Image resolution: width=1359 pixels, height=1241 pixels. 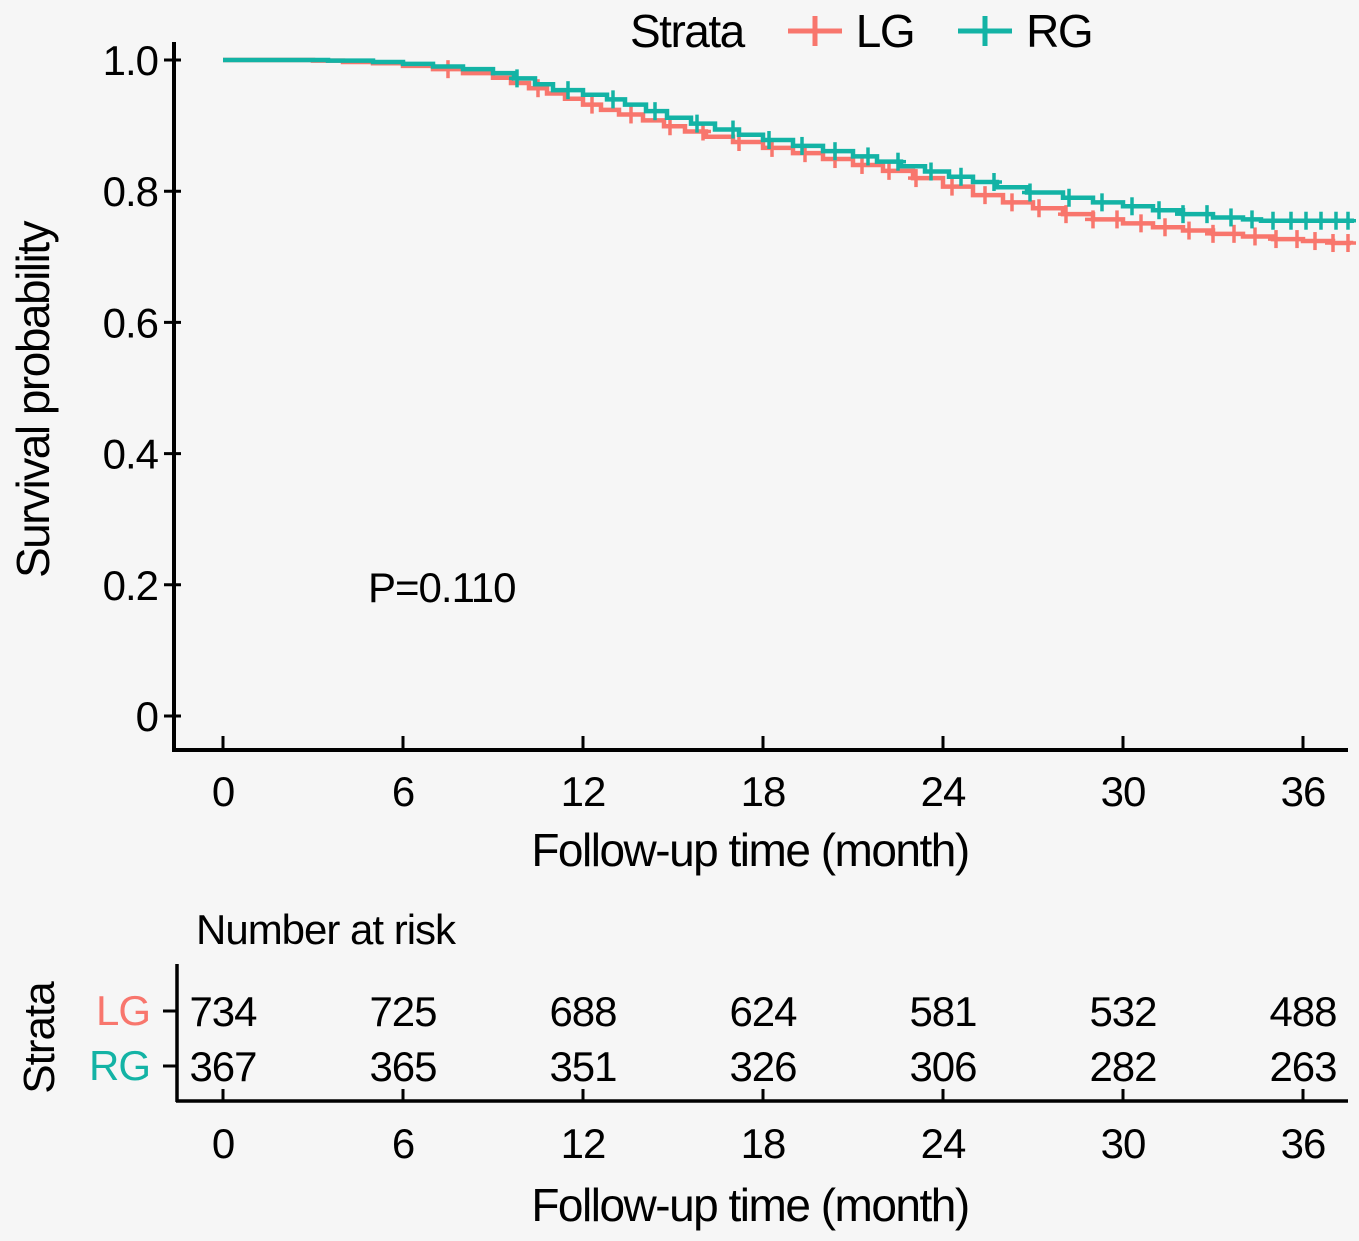 What do you see at coordinates (326, 929) in the screenshot?
I see `risk-table-title: Number at risk` at bounding box center [326, 929].